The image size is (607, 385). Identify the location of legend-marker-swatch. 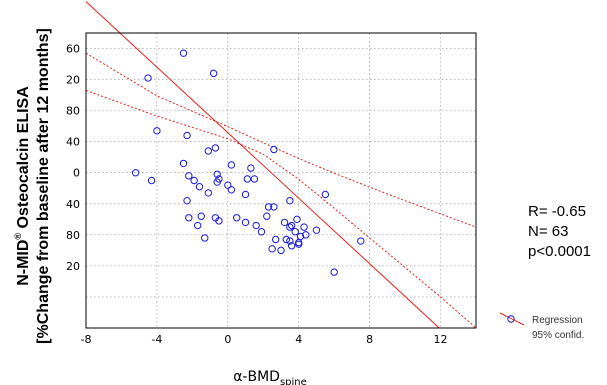
(511, 319).